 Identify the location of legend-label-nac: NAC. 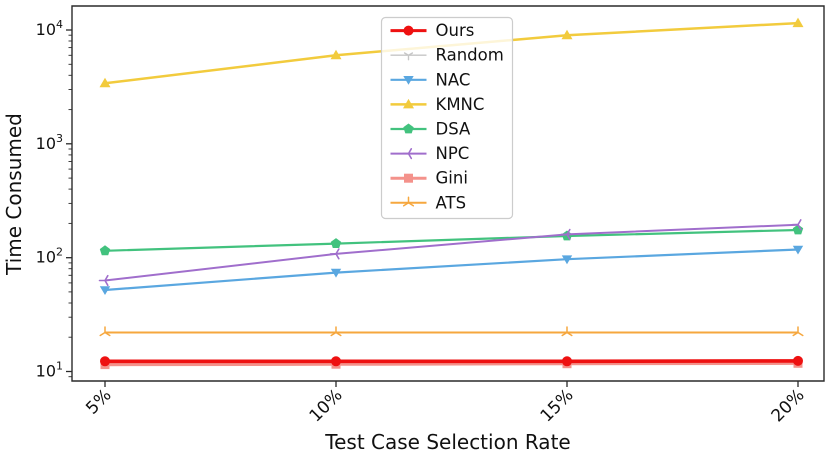
(453, 79).